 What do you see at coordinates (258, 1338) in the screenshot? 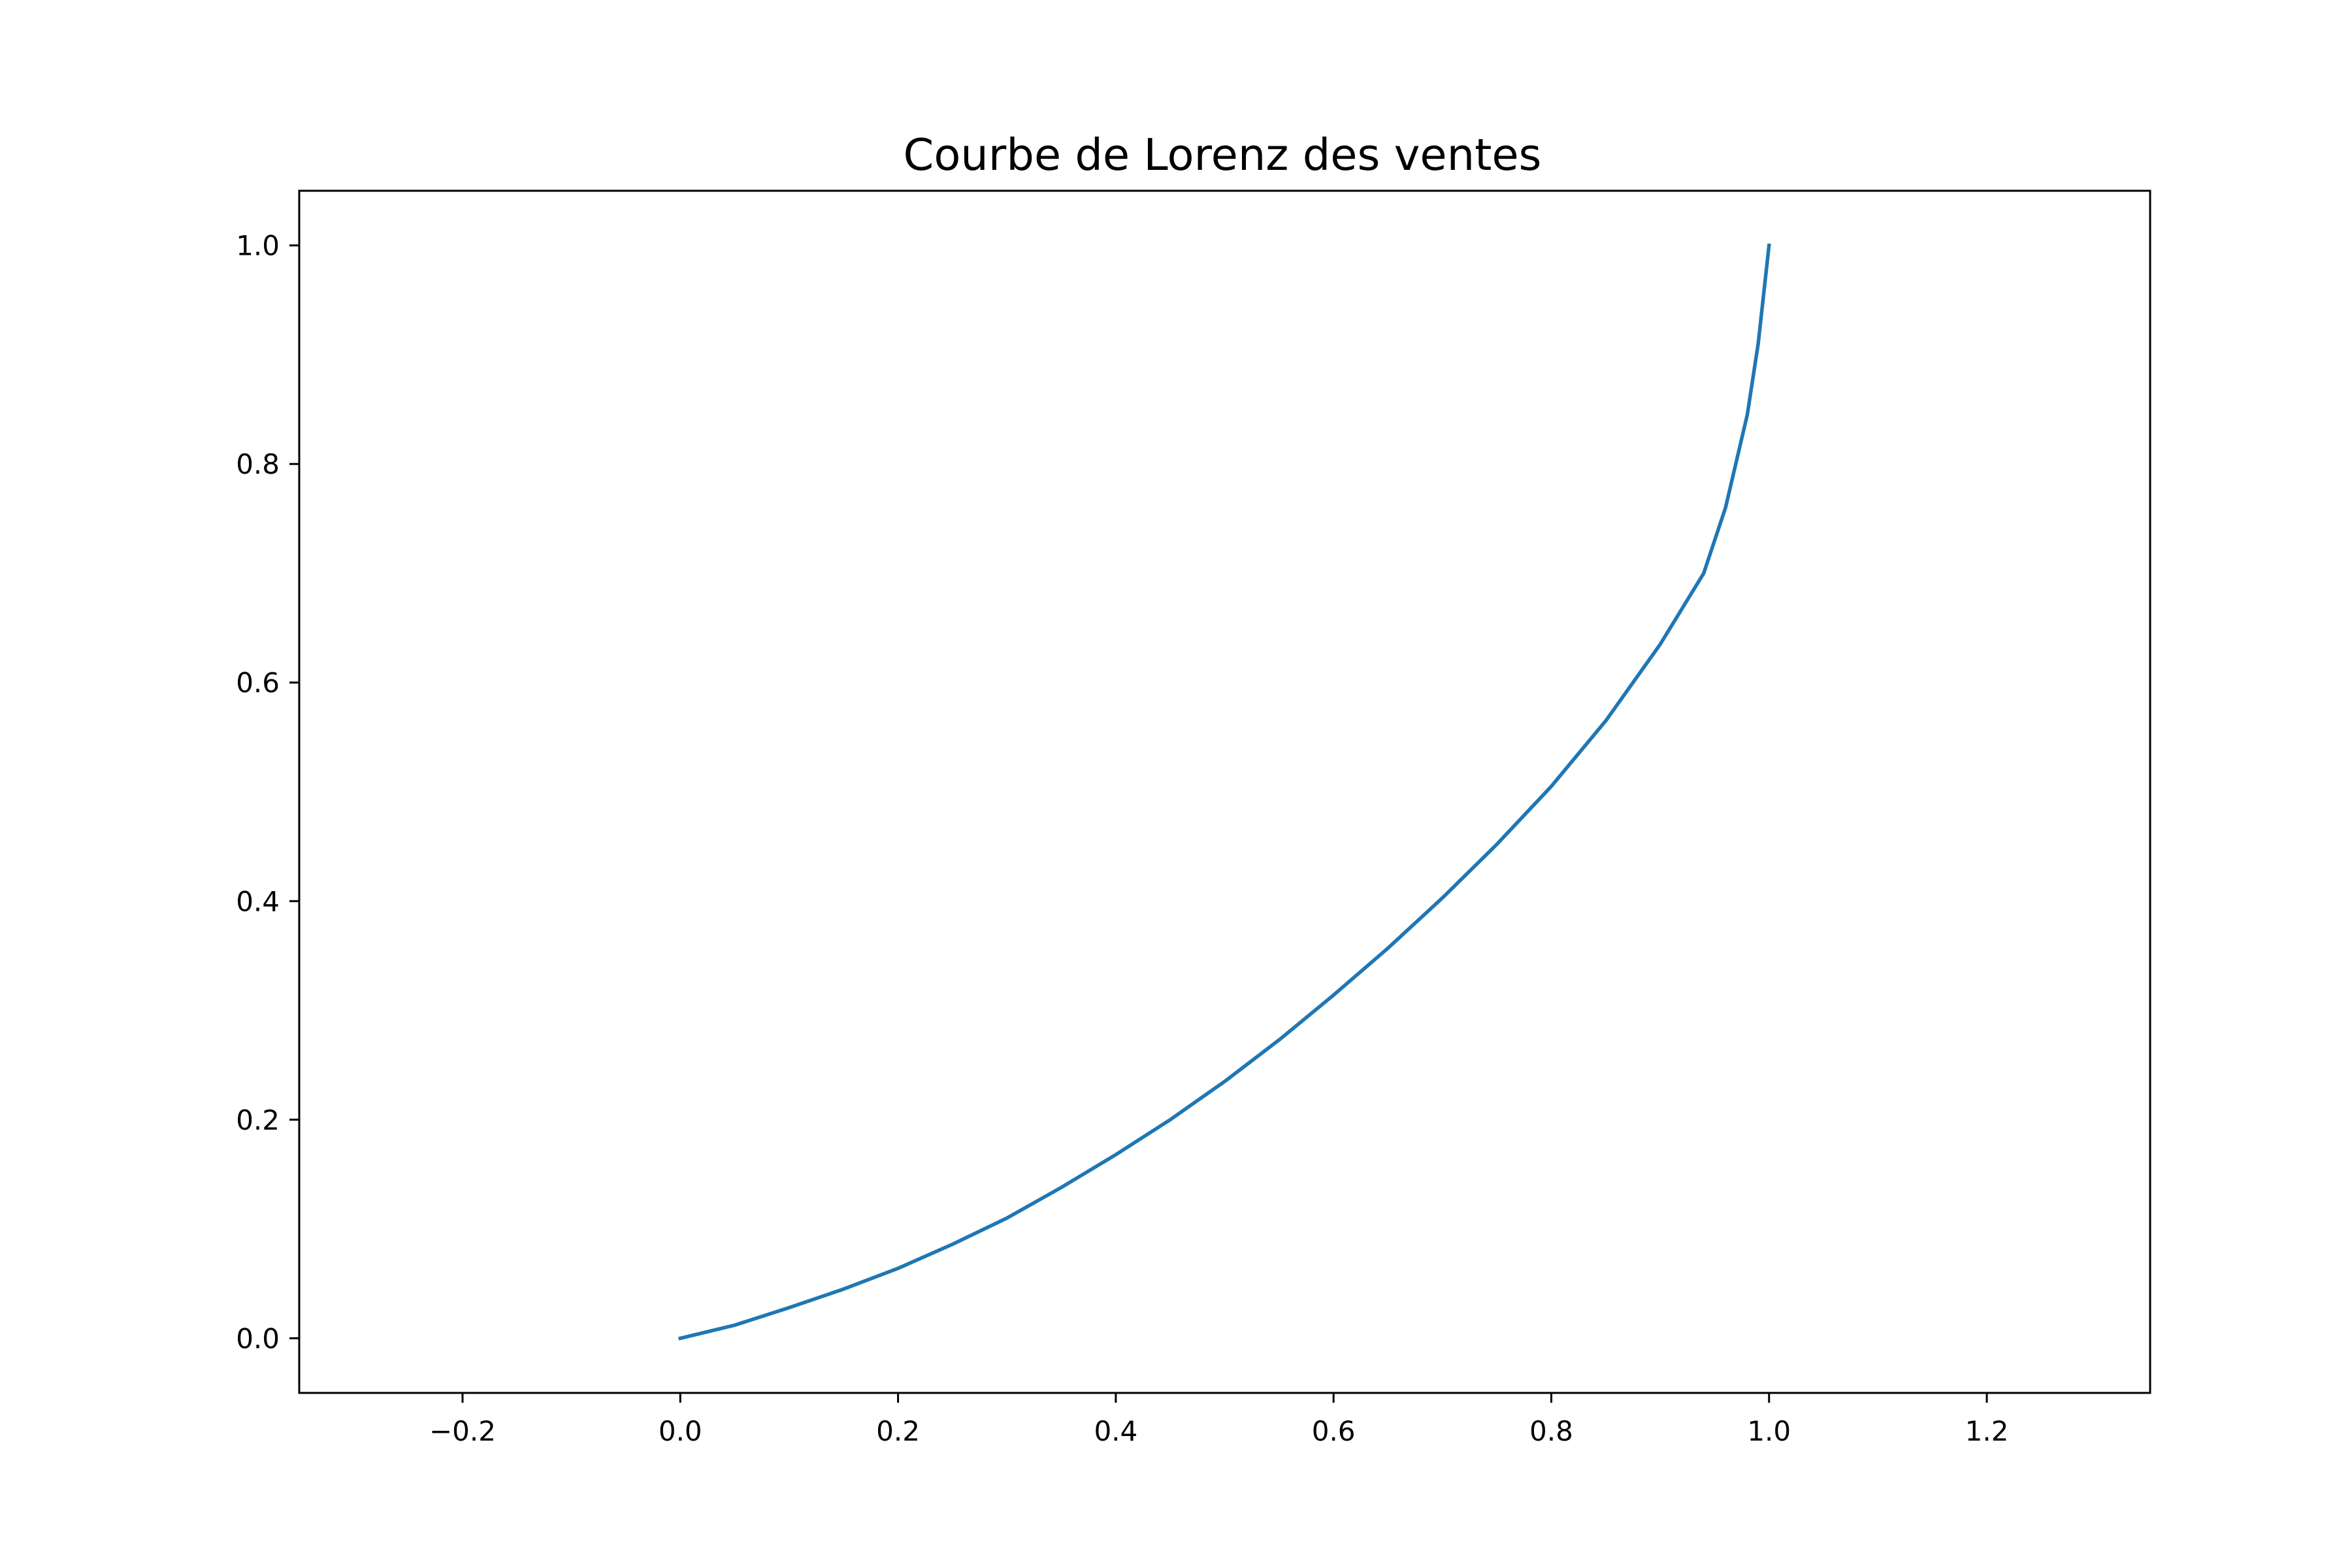
I see `y-tick-label: 0.0` at bounding box center [258, 1338].